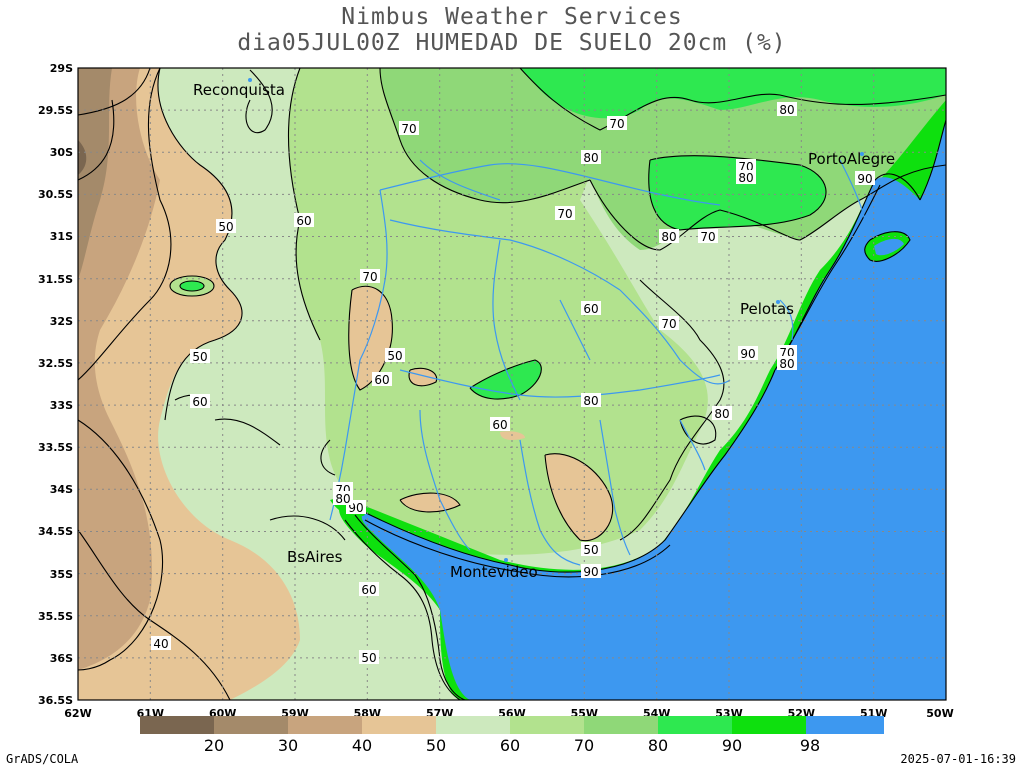 This screenshot has height=768, width=1024. Describe the element at coordinates (55, 279) in the screenshot. I see `lat-tick: 31.5S` at that location.